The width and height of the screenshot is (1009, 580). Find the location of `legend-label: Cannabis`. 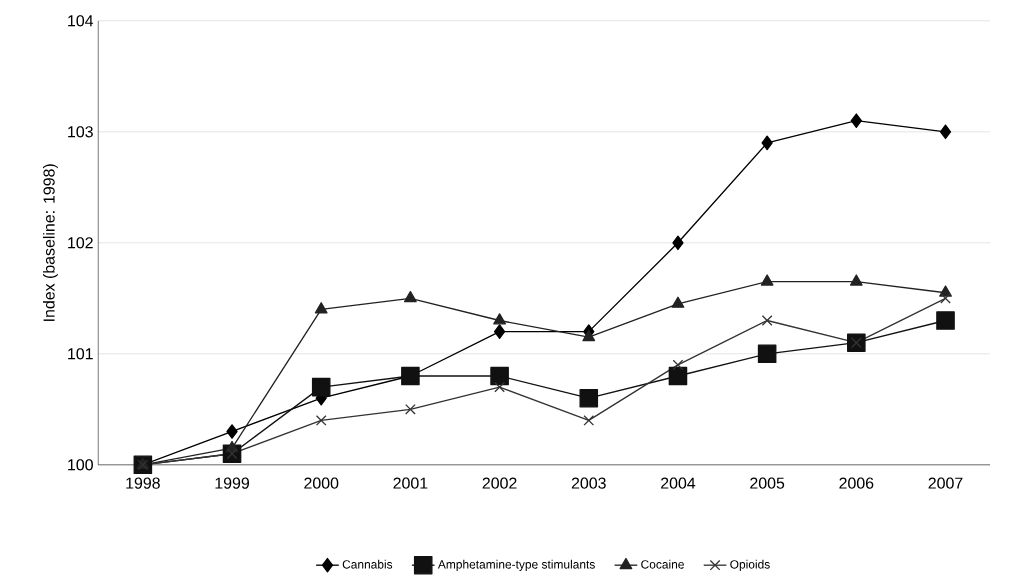

legend-label: Cannabis is located at coordinates (367, 564).